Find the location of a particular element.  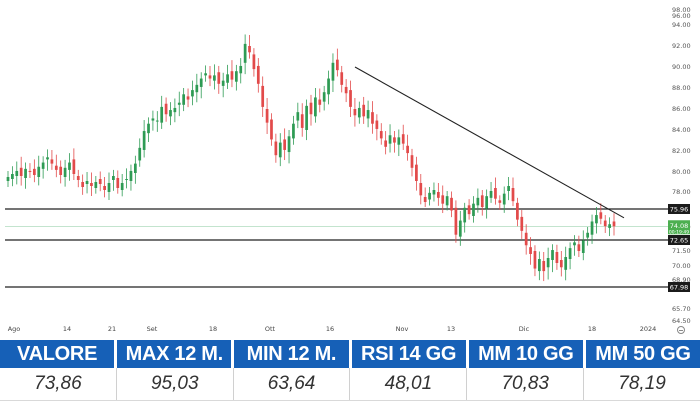

zoom-out-icon is located at coordinates (681, 330).